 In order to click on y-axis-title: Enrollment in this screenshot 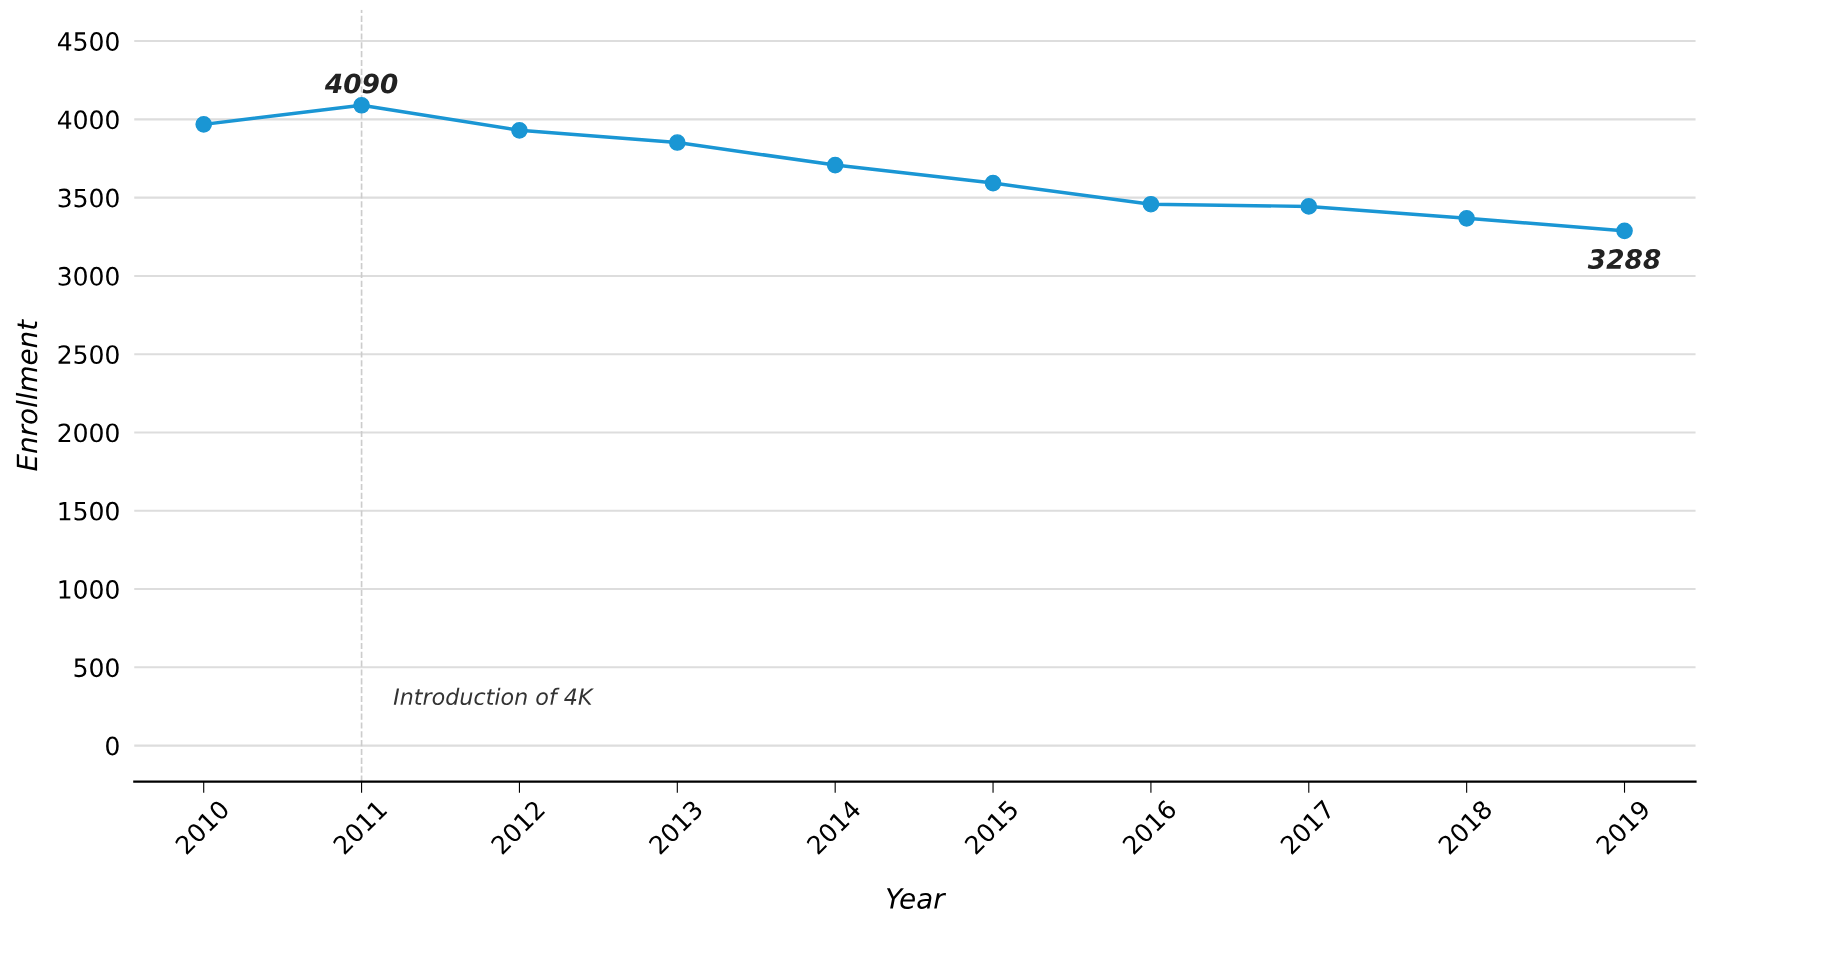, I will do `click(26, 395)`.